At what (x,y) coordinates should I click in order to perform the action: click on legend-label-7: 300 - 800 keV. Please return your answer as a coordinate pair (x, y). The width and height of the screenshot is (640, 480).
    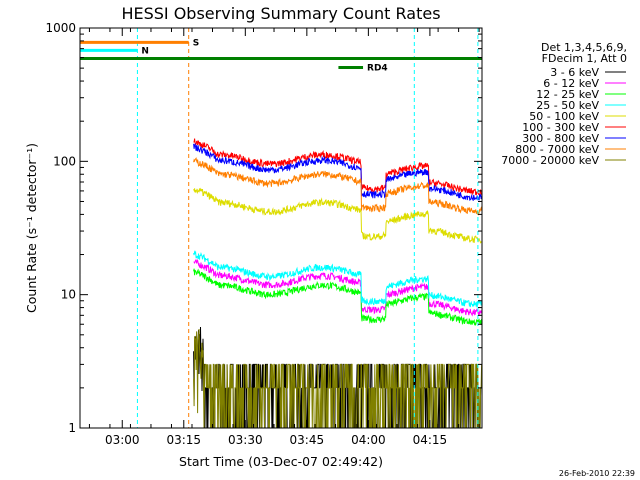
    Looking at the image, I should click on (560, 138).